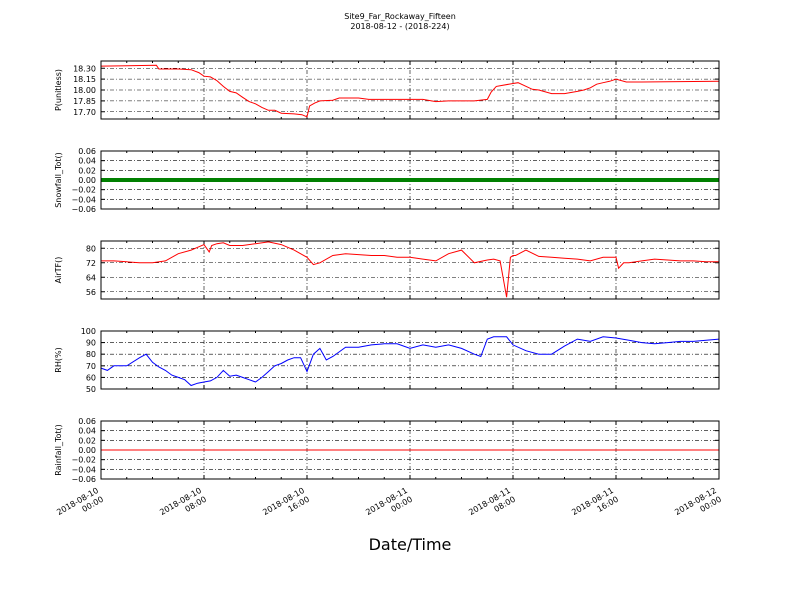 The image size is (800, 600). What do you see at coordinates (84, 68) in the screenshot?
I see `y-tick-label: 18.30` at bounding box center [84, 68].